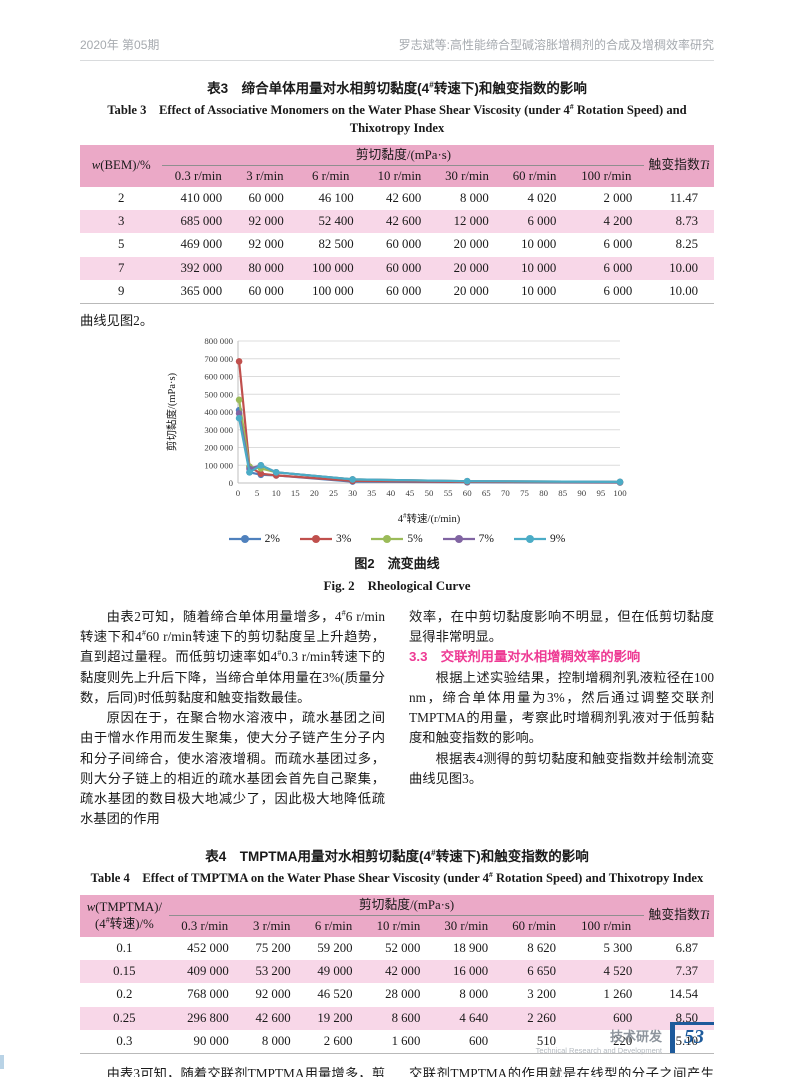 The image size is (794, 1077). I want to click on svg-text: 200 000, so click(218, 448).